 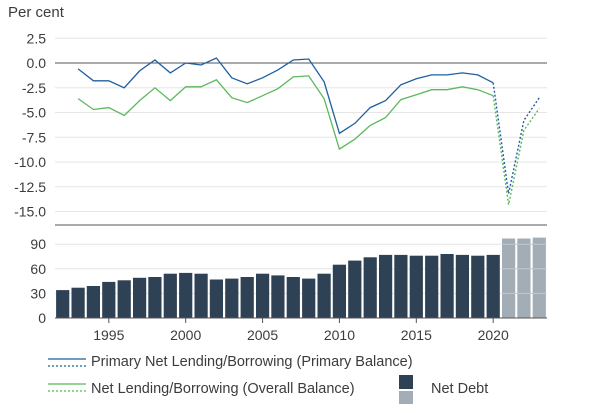 What do you see at coordinates (301, 330) in the screenshot?
I see `x-axis-ticks: 1995 2000 2005 2010 2015 2020` at bounding box center [301, 330].